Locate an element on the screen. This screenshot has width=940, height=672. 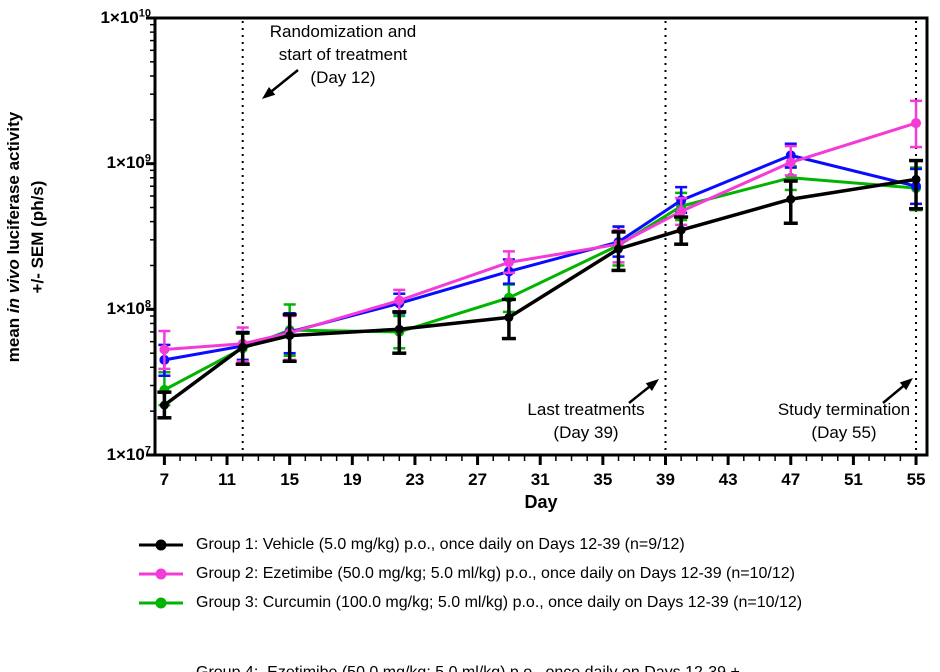
y-tick-label-1e10: 1×10¹⁰ is located at coordinates (125, 17).